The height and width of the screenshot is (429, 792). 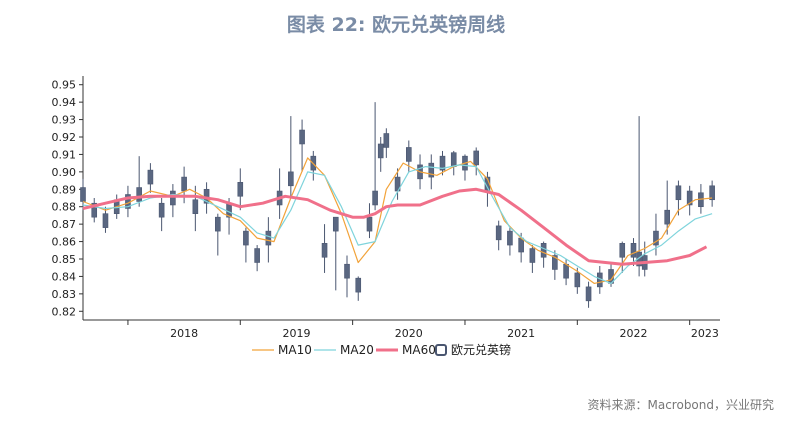 What do you see at coordinates (419, 350) in the screenshot?
I see `legend-label: MA60` at bounding box center [419, 350].